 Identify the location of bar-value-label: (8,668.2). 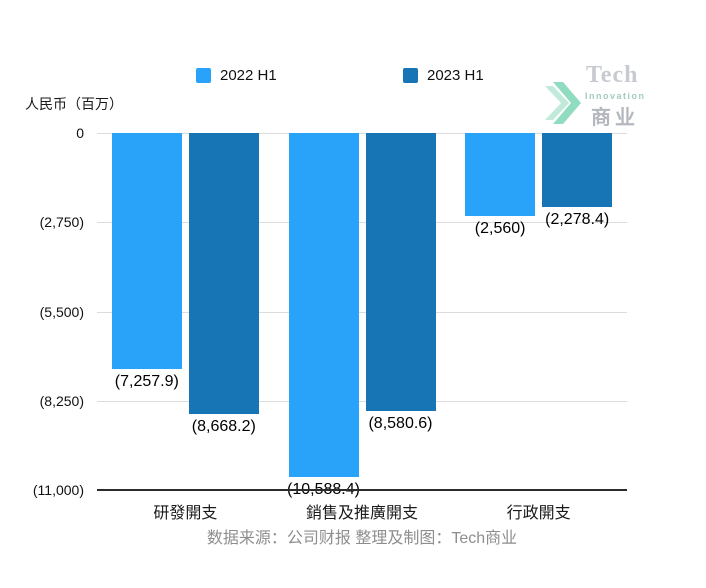
(223, 427).